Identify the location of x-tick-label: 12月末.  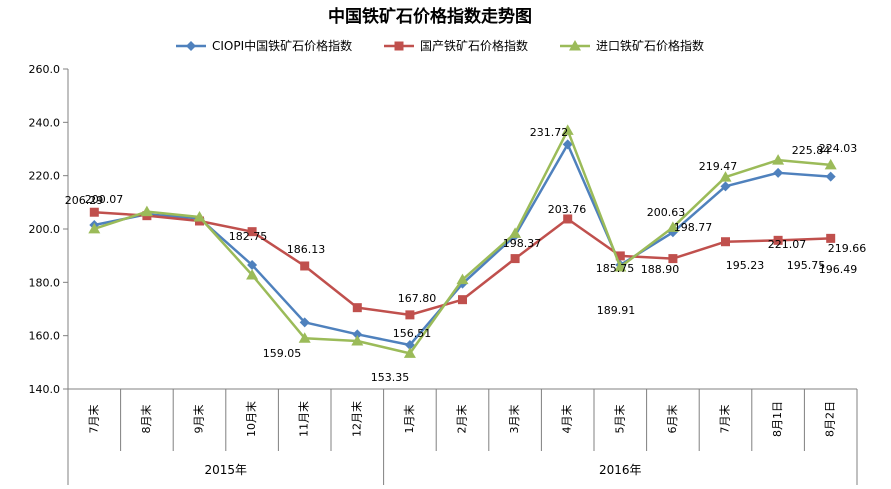
(356, 419).